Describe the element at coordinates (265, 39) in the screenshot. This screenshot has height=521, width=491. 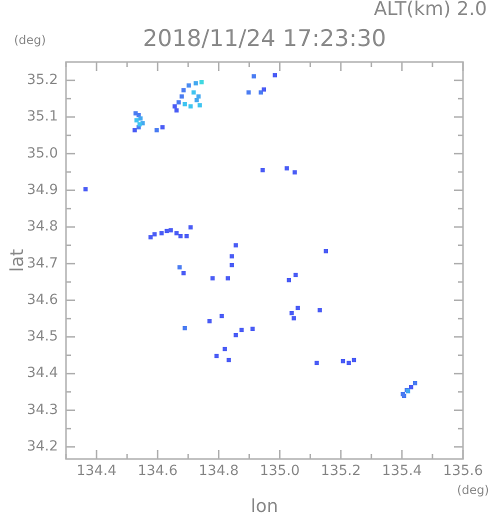
I see `chart-title: 2018/11/24 17:23:30` at that location.